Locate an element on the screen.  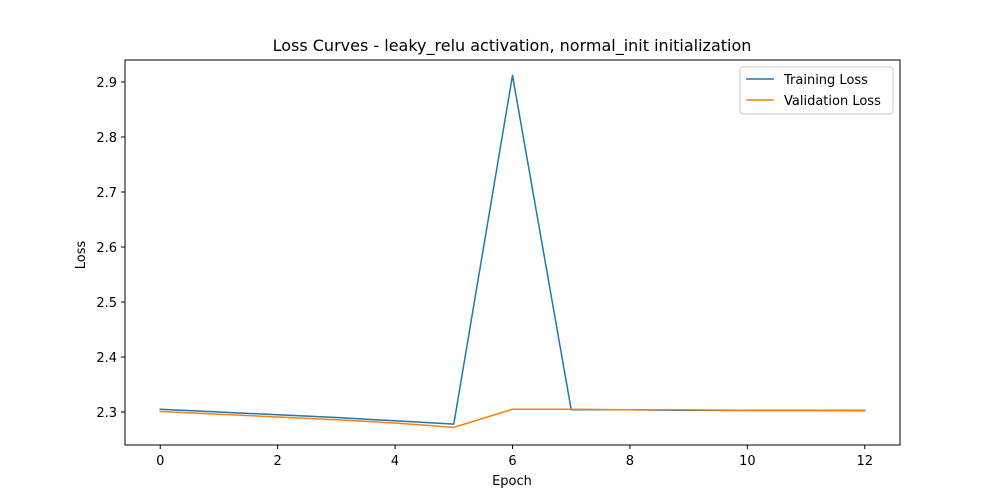
series-line-validation-loss is located at coordinates (512, 418).